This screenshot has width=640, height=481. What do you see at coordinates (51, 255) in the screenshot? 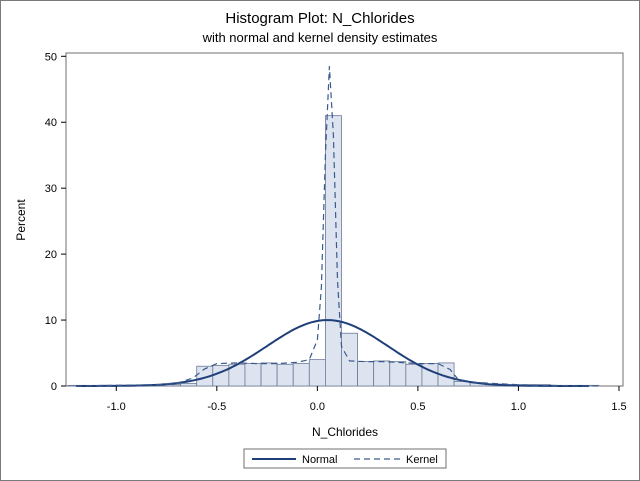
I see `y-tick-label: 20` at bounding box center [51, 255].